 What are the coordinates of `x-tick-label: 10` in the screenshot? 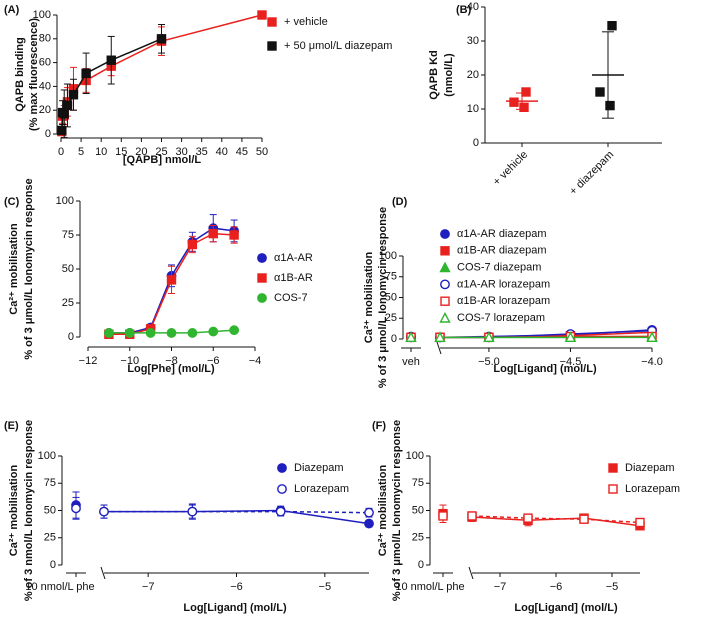 It's located at (101, 152).